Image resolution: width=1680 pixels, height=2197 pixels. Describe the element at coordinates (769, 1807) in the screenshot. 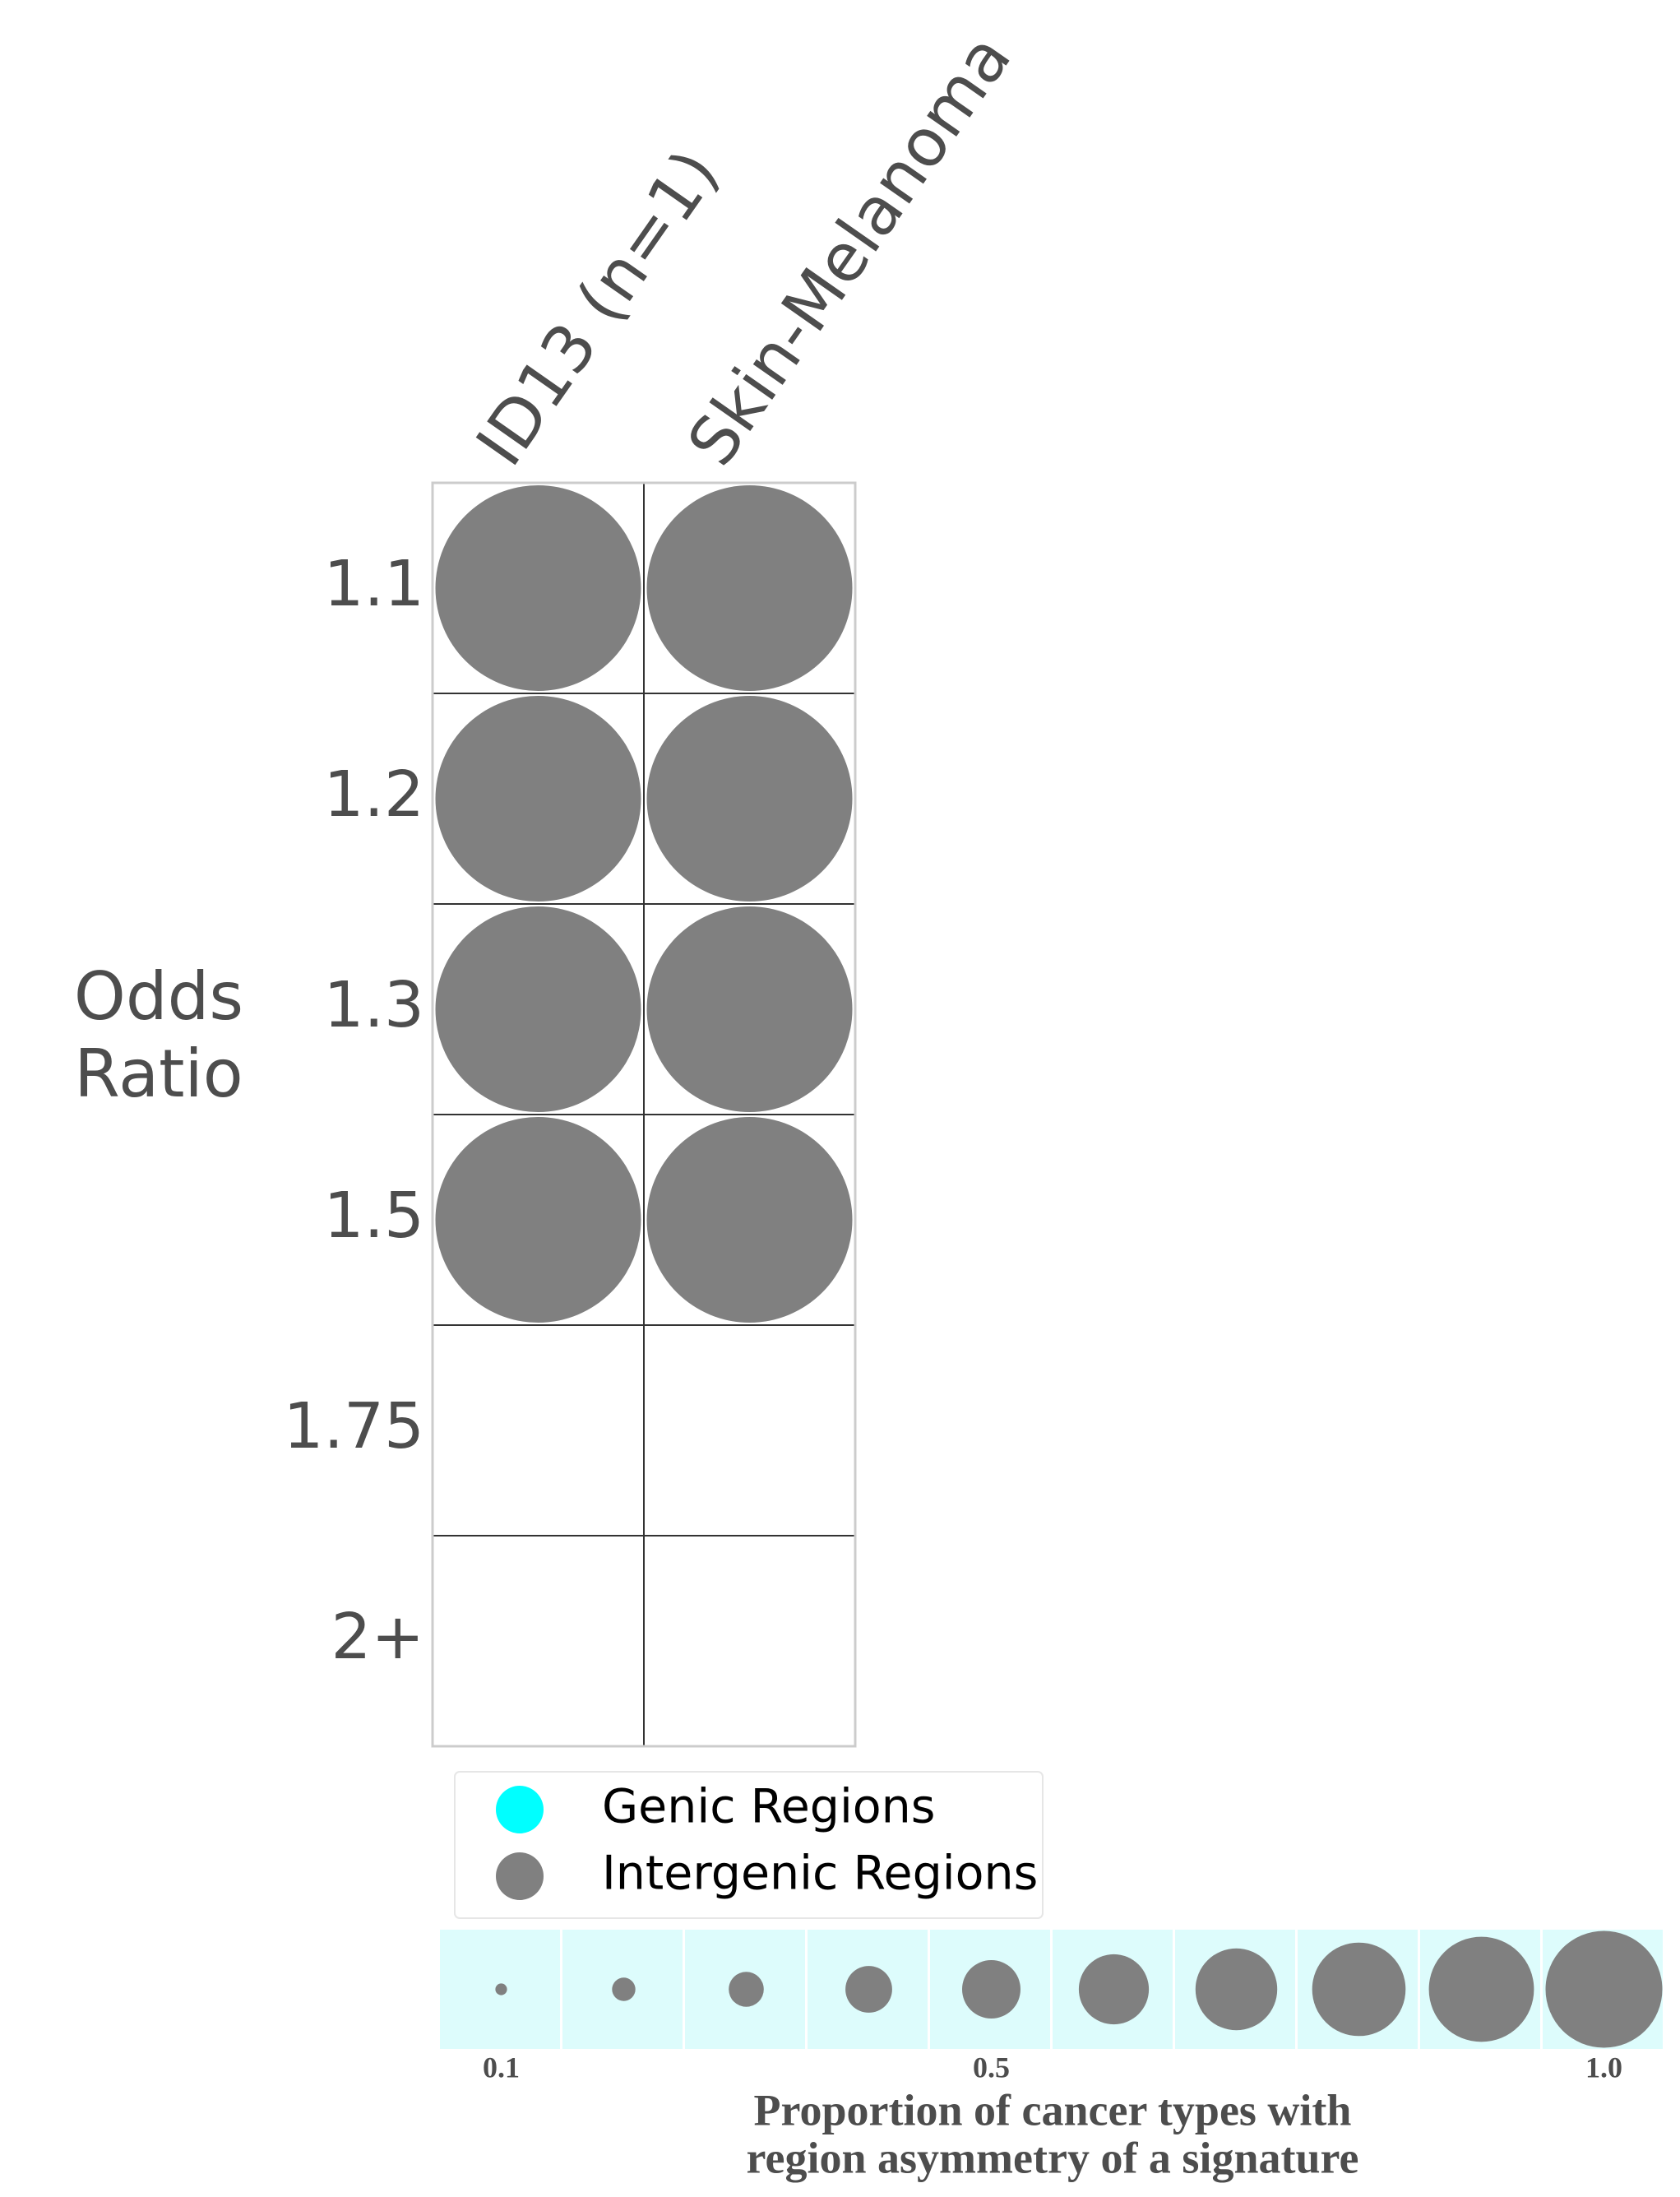

I see `legend-label: Genic Regions` at that location.